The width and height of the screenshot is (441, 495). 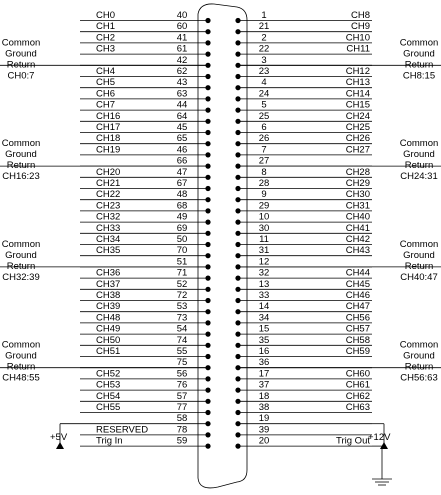 I want to click on left-return-label: Return, so click(x=21, y=266).